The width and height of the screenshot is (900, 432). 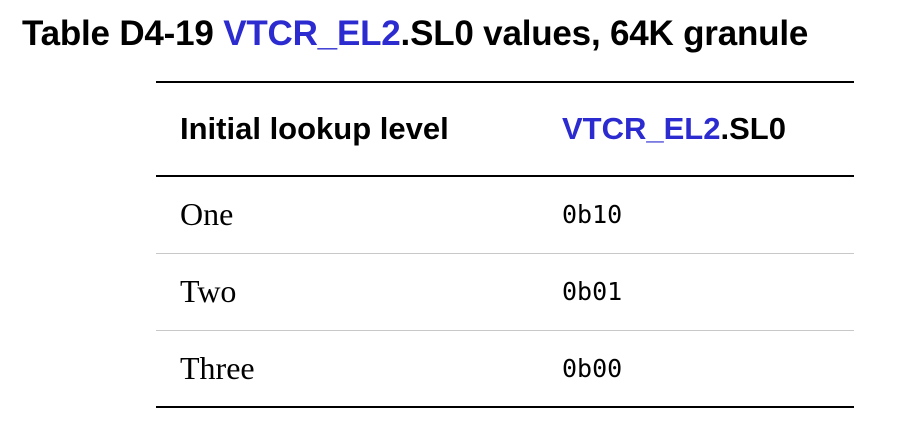 I want to click on table-row: Three 0b00, so click(x=505, y=368).